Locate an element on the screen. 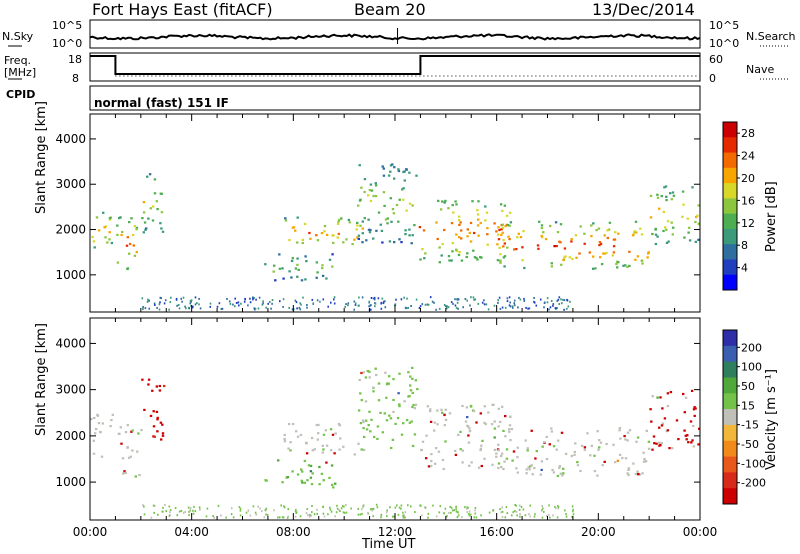 Image resolution: width=800 pixels, height=554 pixels. cpid-label: CPID is located at coordinates (21, 94).